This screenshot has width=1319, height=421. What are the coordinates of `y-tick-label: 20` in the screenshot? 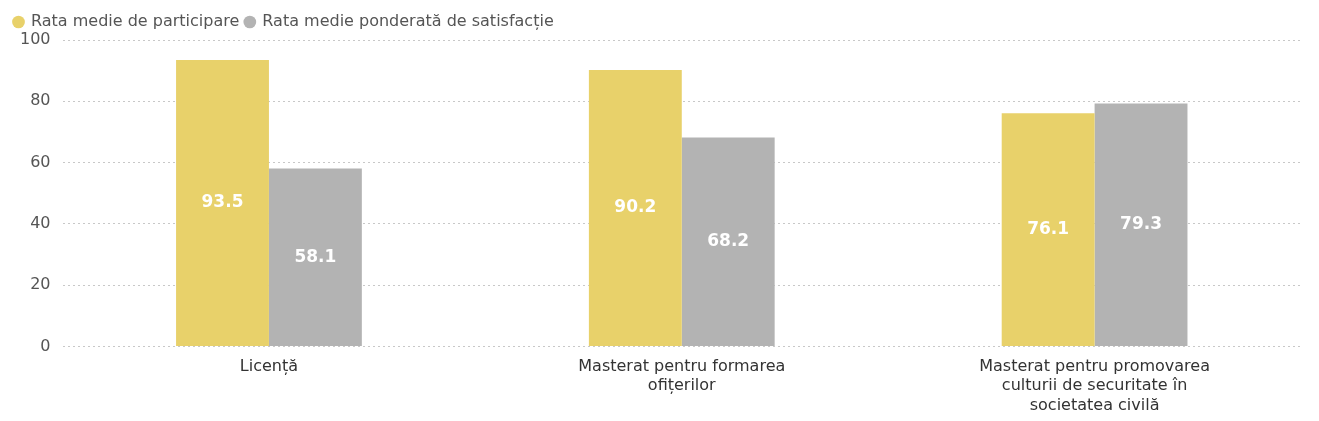 It's located at (40, 284).